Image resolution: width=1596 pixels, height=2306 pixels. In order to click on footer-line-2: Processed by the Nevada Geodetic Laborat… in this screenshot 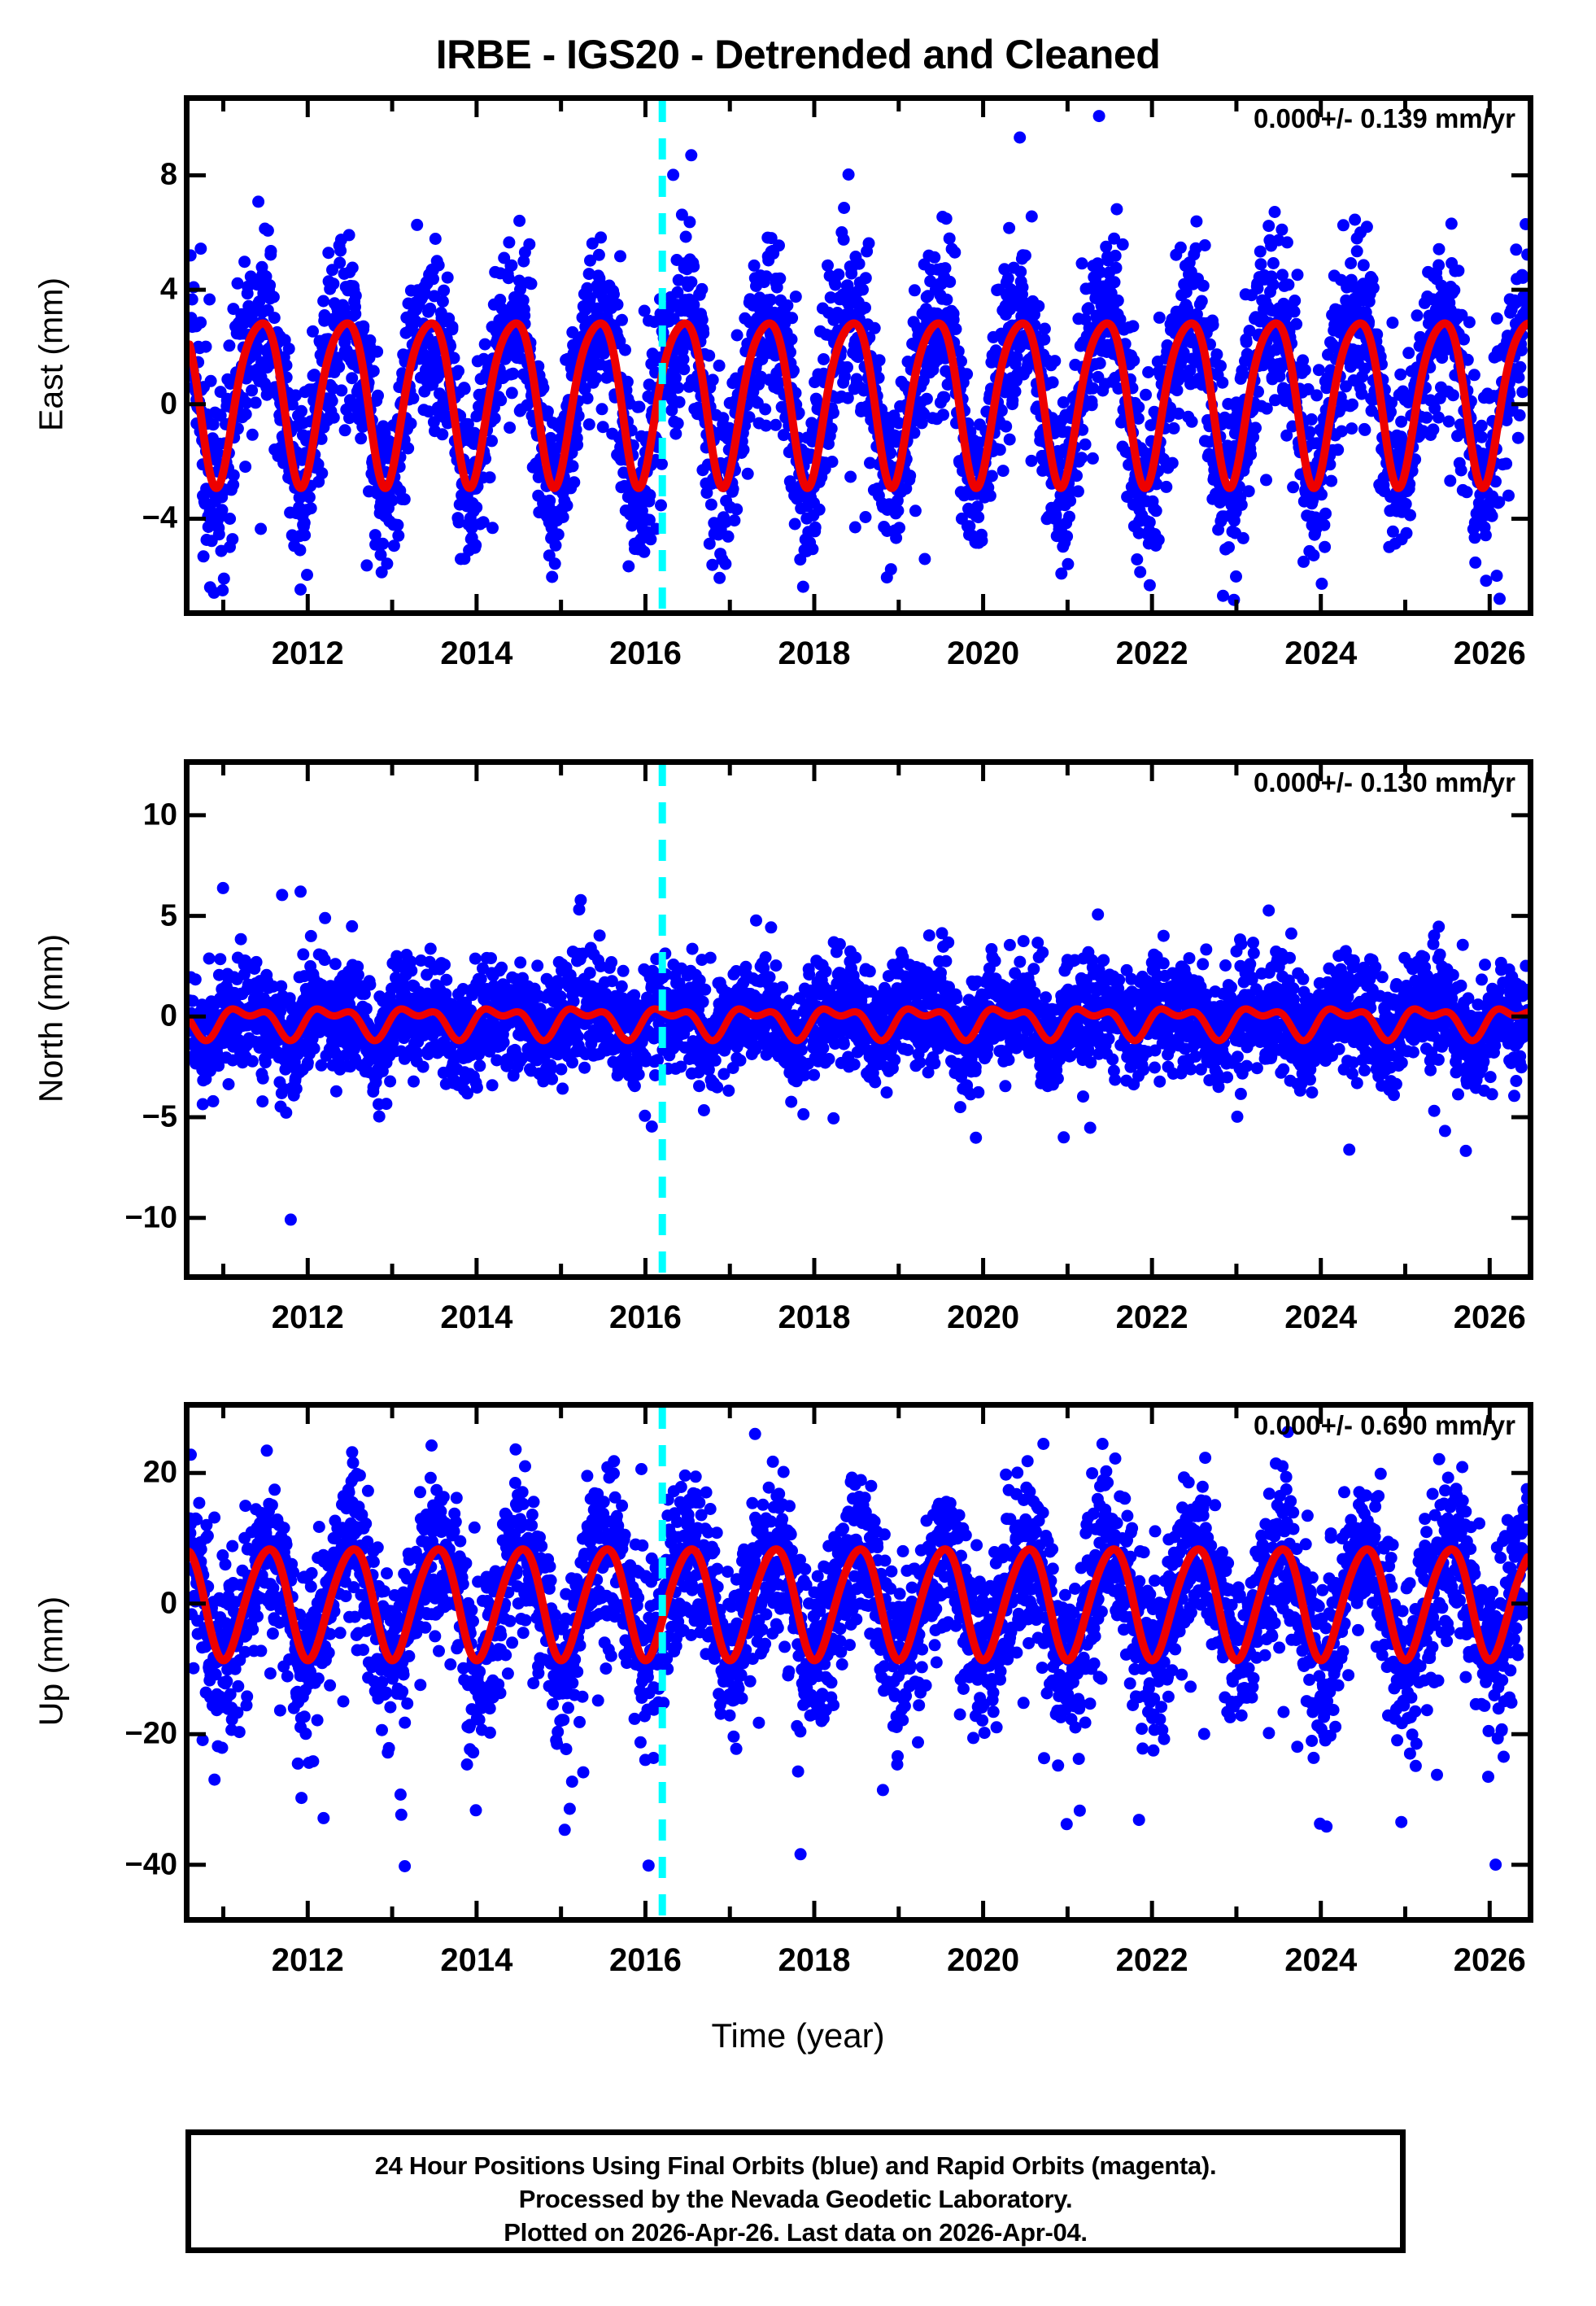, I will do `click(795, 2199)`.